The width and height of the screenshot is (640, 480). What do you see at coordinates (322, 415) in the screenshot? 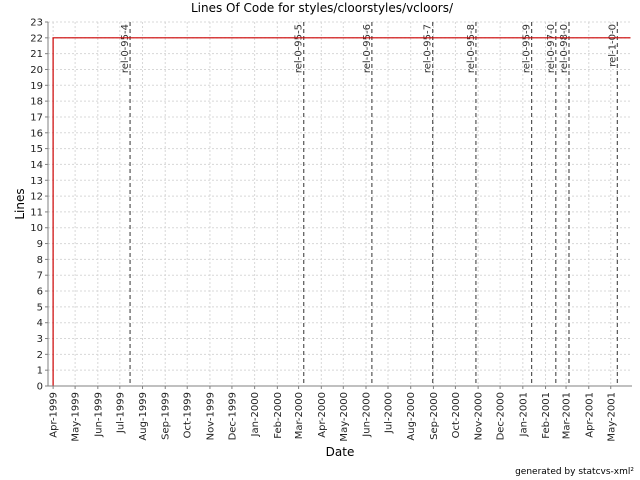
I see `x-tick-label: Apr-2000` at bounding box center [322, 415].